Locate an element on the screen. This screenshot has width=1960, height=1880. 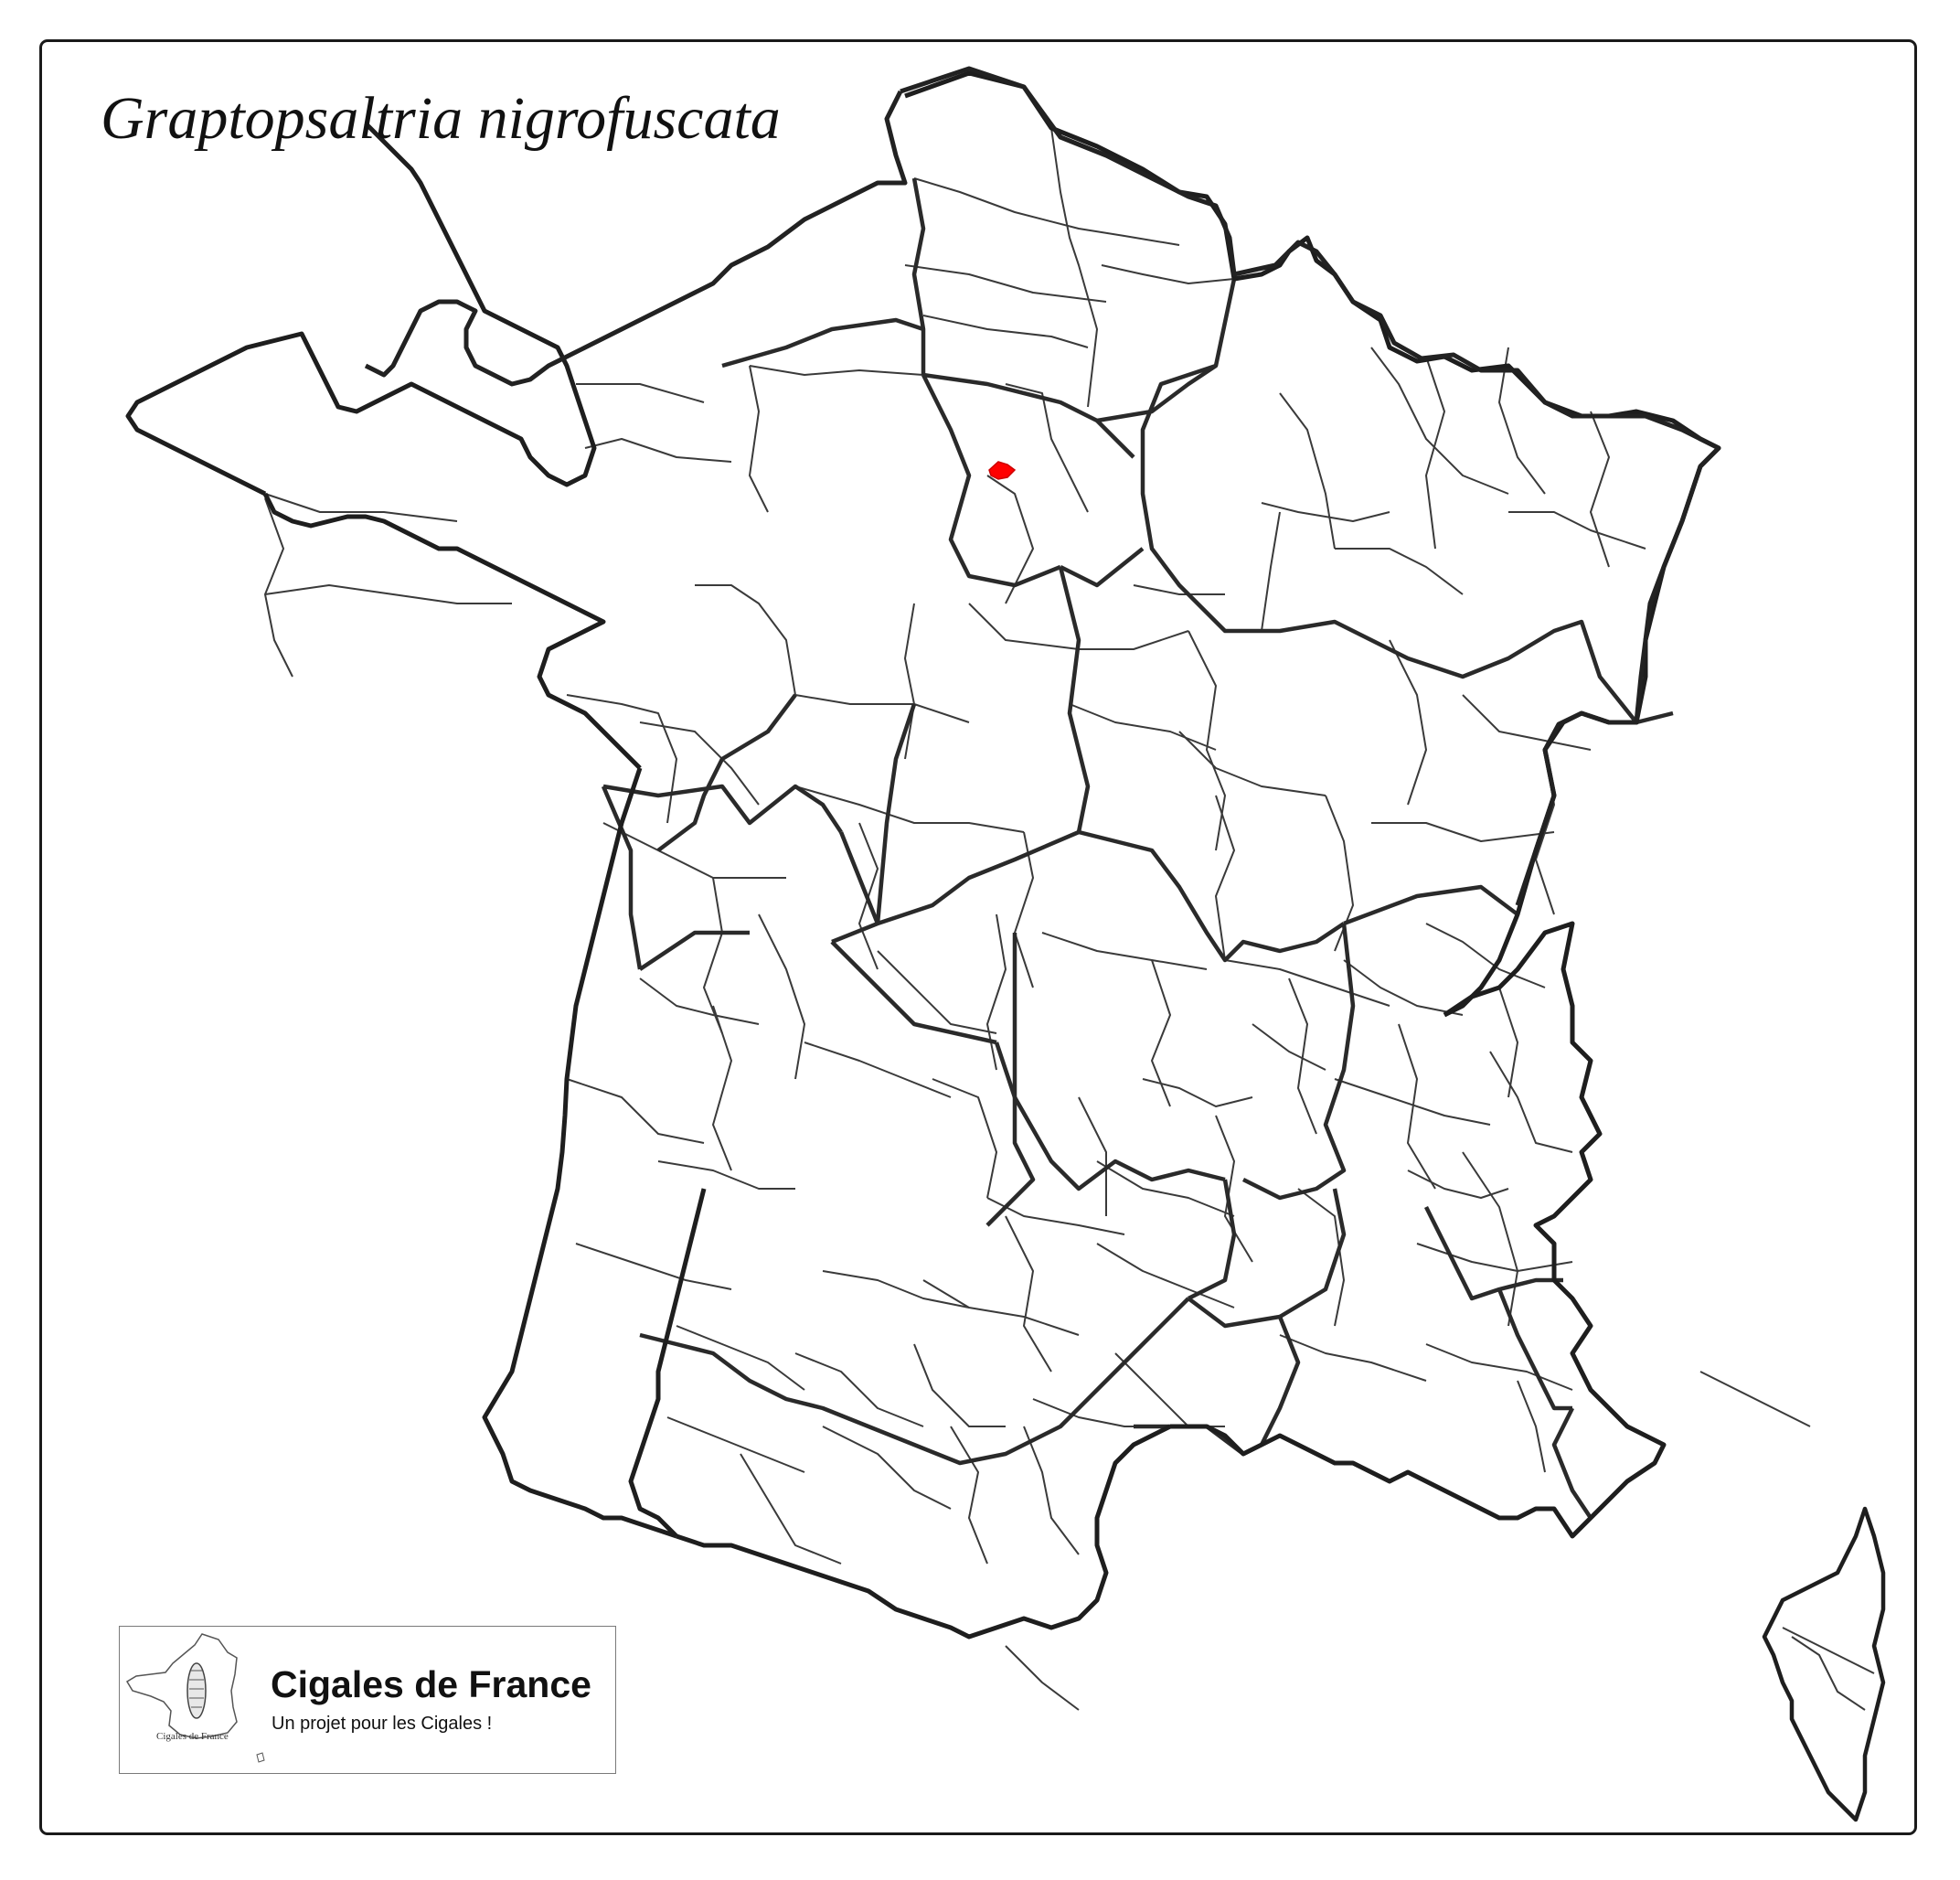
species-title: Graptopsaltria nigrofuscata is located at coordinates (441, 118).